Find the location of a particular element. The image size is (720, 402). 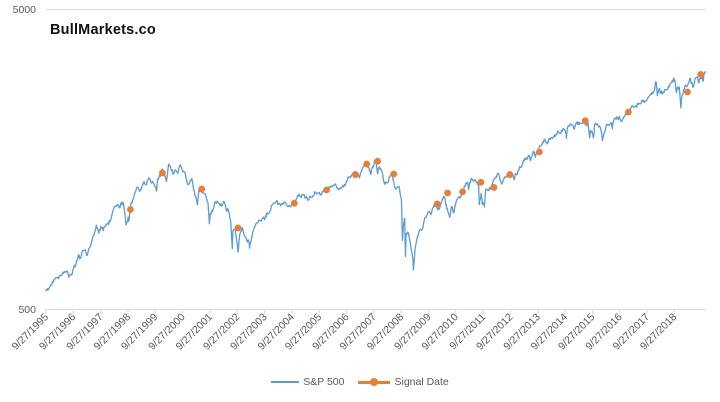

legend-item-sp500: S&P 500 is located at coordinates (307, 382).